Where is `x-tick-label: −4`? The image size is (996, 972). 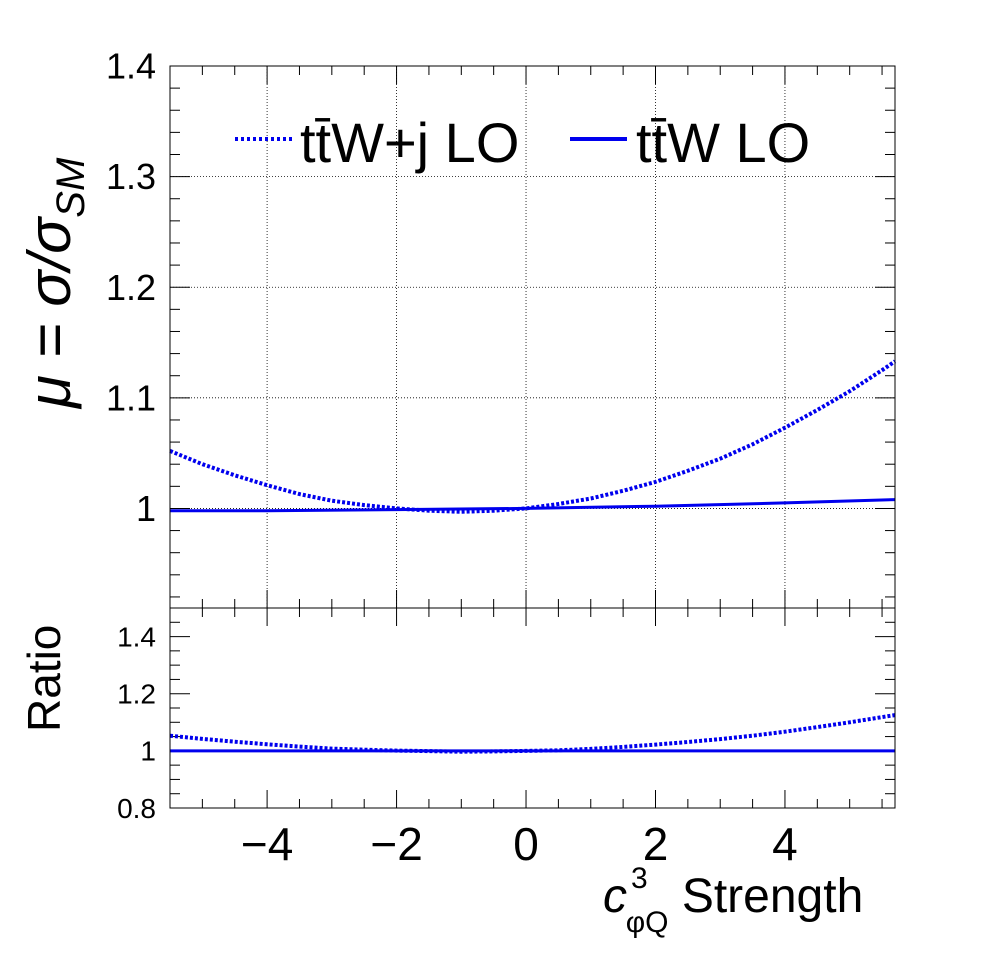 x-tick-label: −4 is located at coordinates (267, 844).